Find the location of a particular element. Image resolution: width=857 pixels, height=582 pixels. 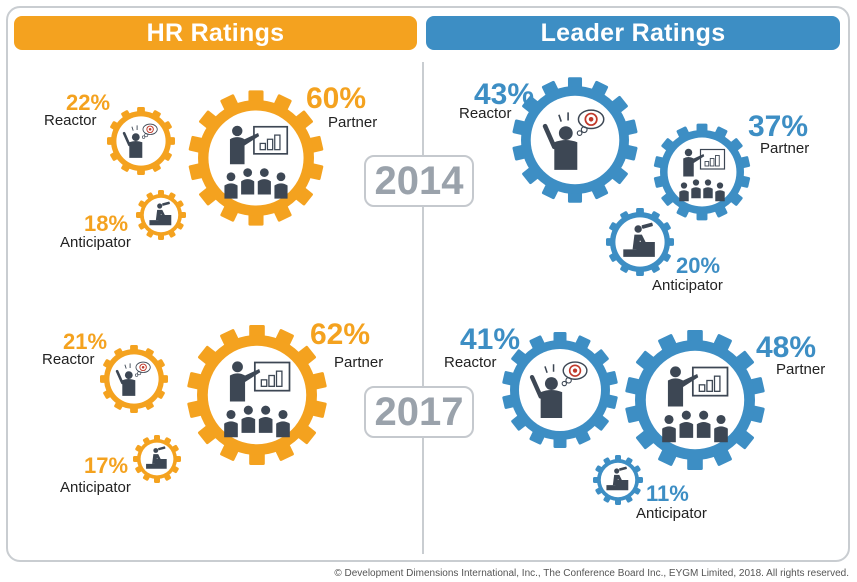

hr-2014-partner-pct: 60% is located at coordinates (336, 98).